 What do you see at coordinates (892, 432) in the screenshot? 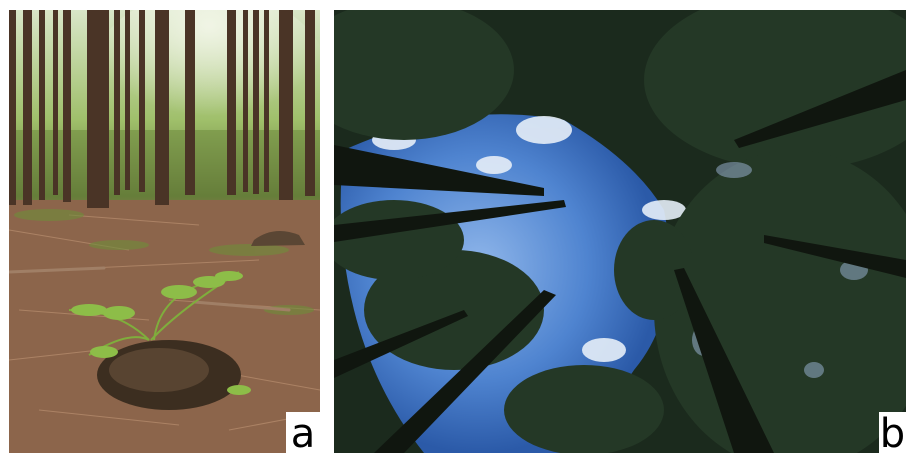
I see `panel-label-b: b` at bounding box center [892, 432].